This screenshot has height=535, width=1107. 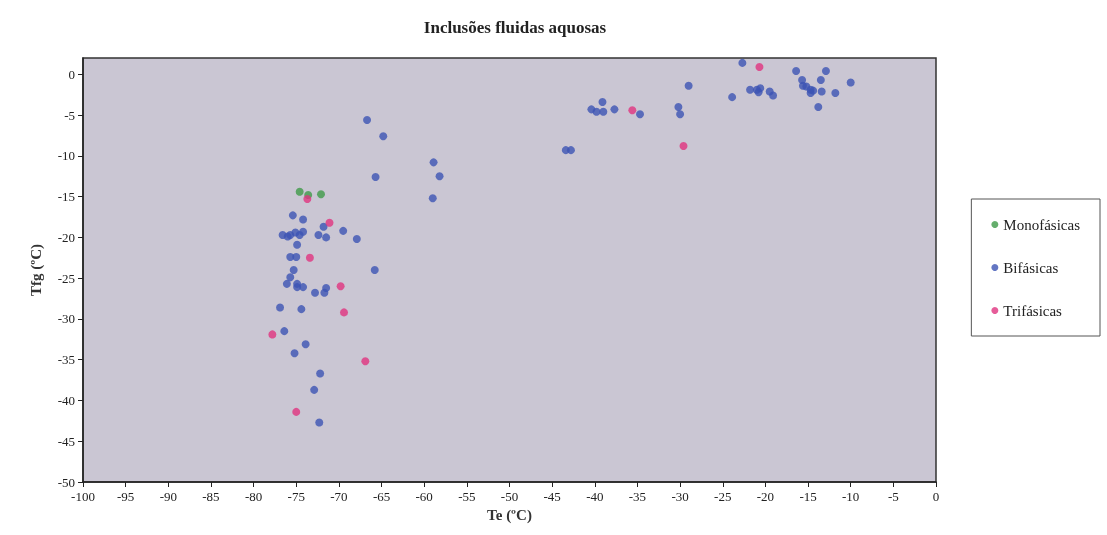 What do you see at coordinates (66, 441) in the screenshot?
I see `y-tick-label: -45` at bounding box center [66, 441].